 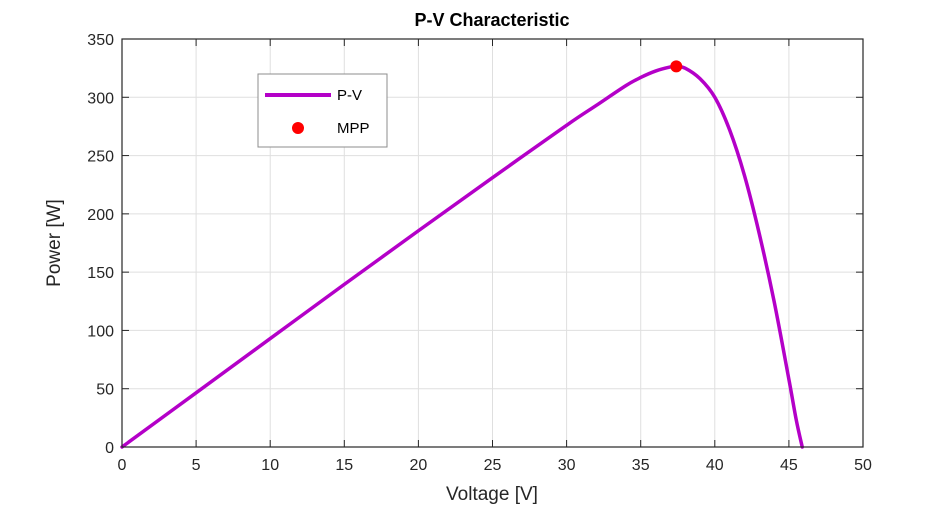 I want to click on x-tick-label: 25, so click(x=493, y=465).